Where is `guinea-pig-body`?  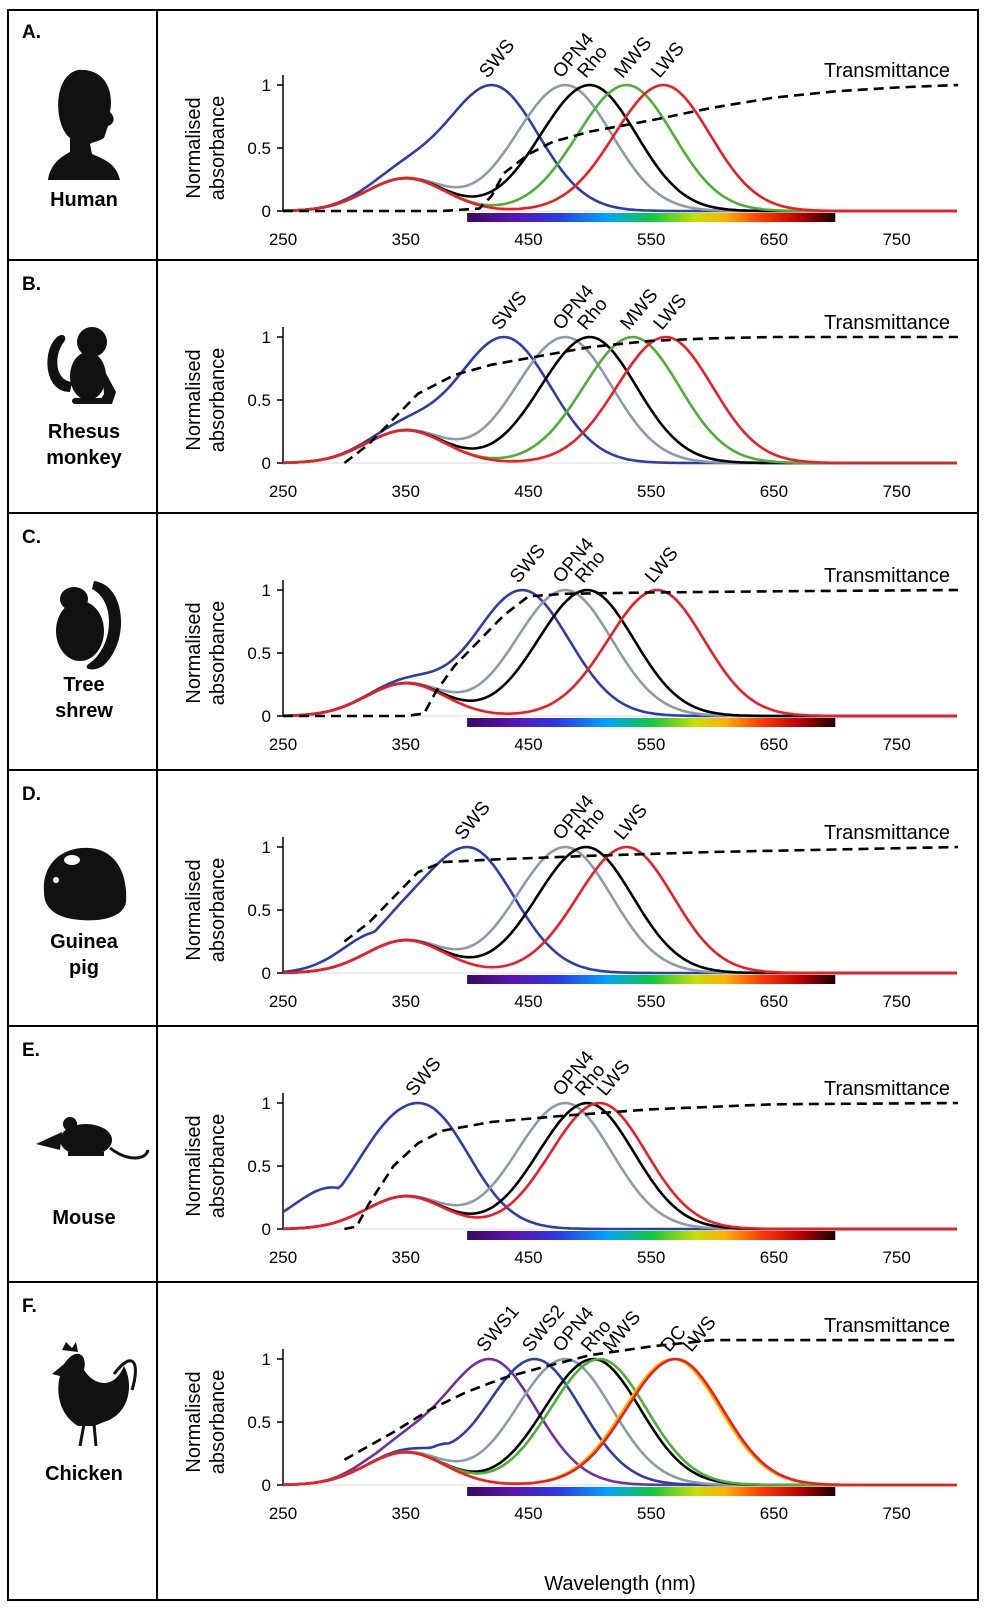 guinea-pig-body is located at coordinates (85, 884).